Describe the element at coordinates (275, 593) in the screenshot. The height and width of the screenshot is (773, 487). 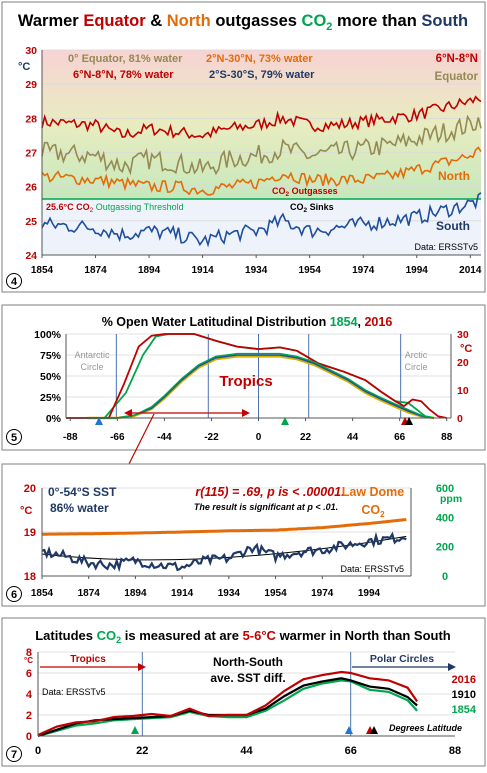
I see `p6-x-tick-label: 1954` at that location.